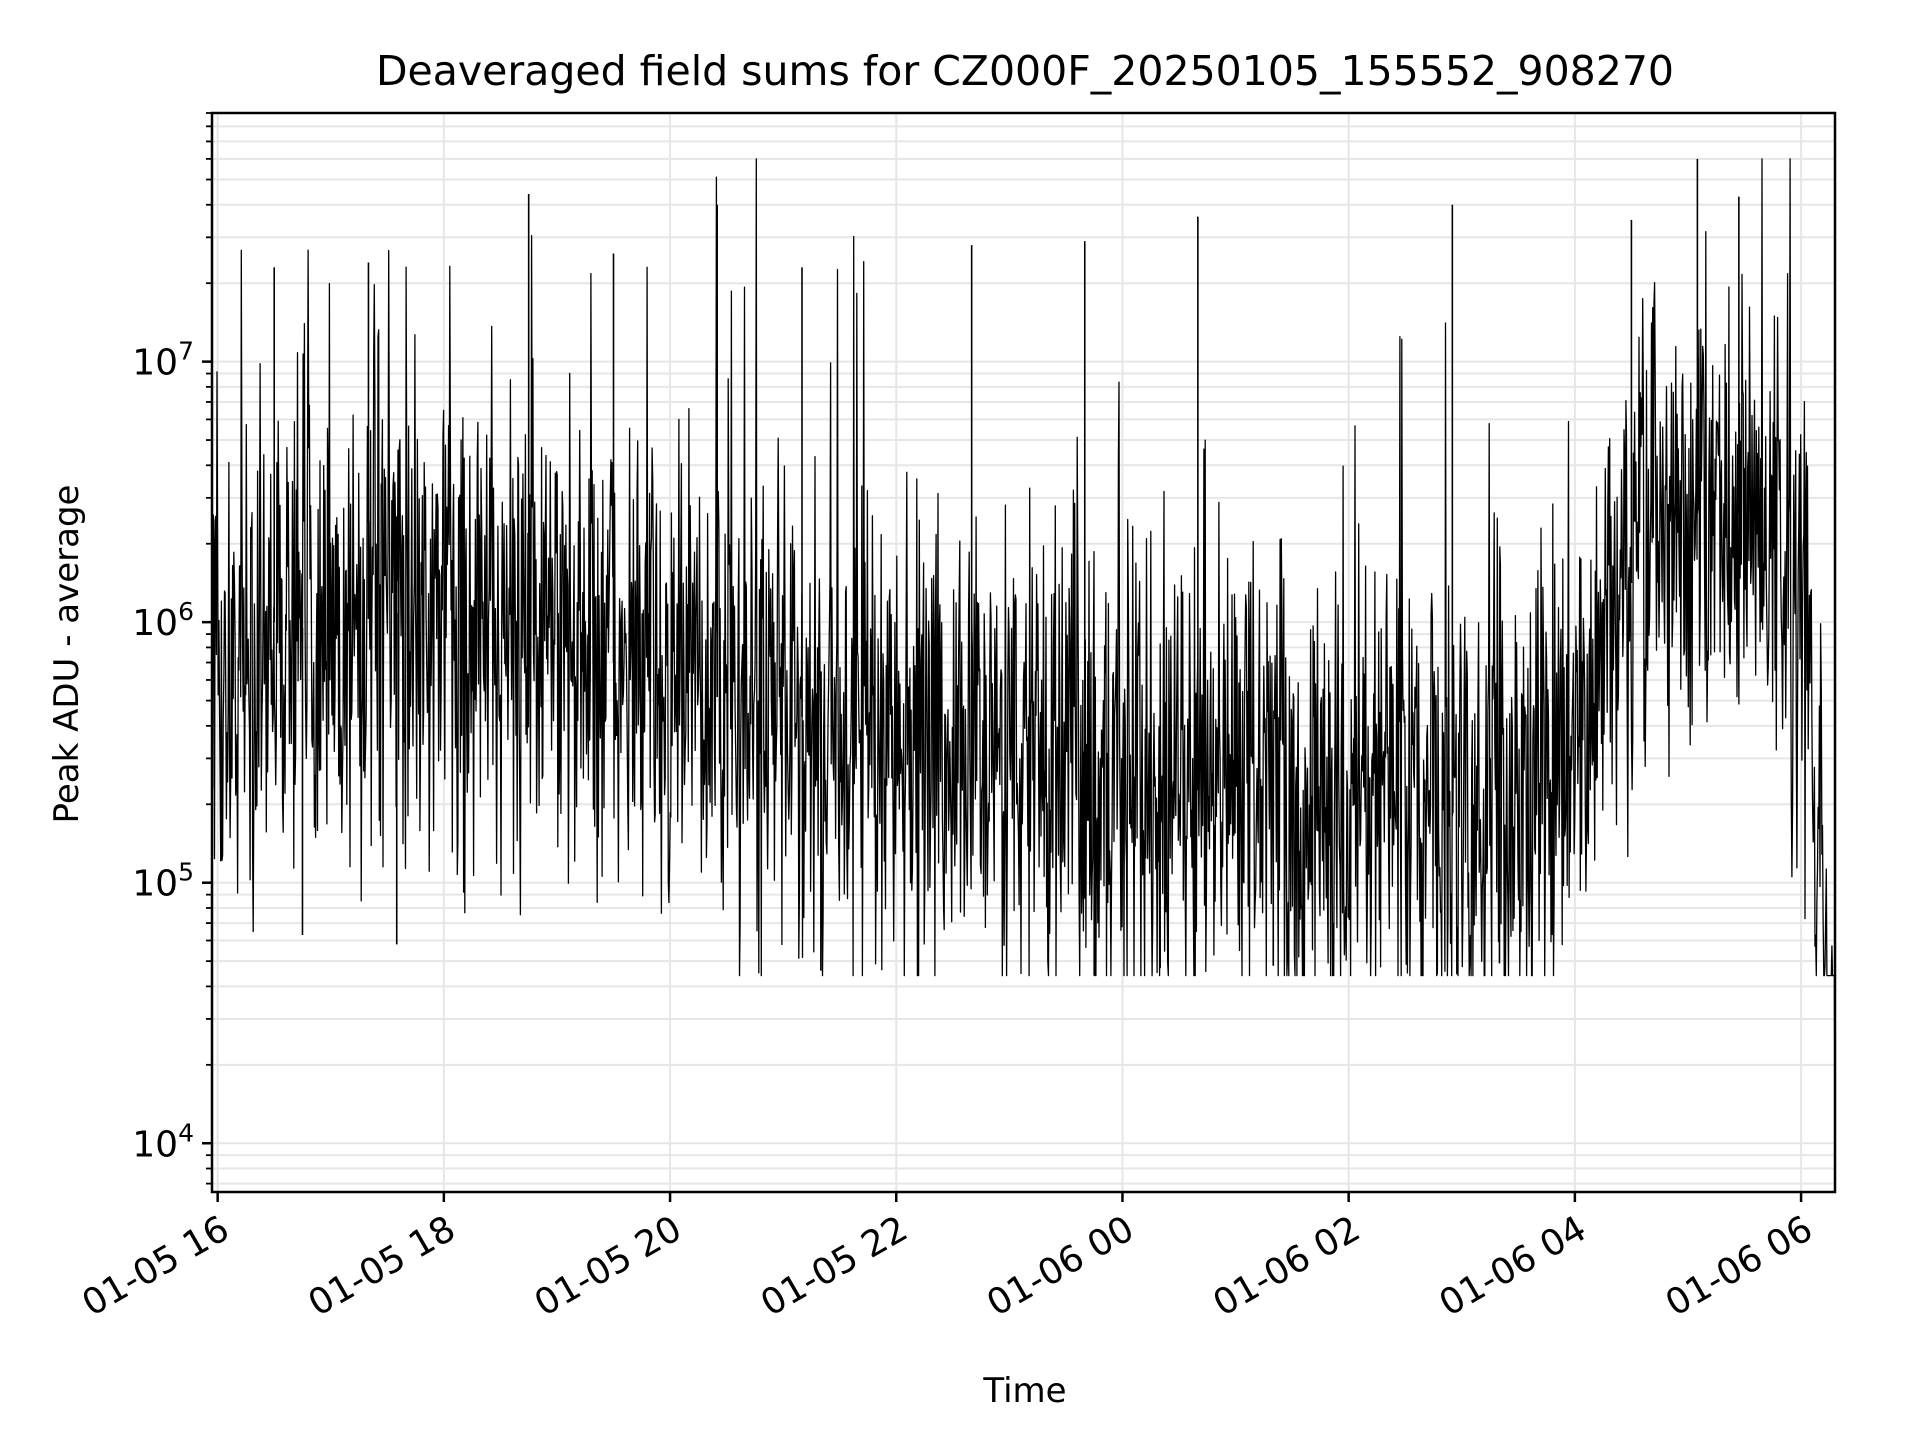  I want to click on y-axis-label: Peak ADU - average, so click(67, 654).